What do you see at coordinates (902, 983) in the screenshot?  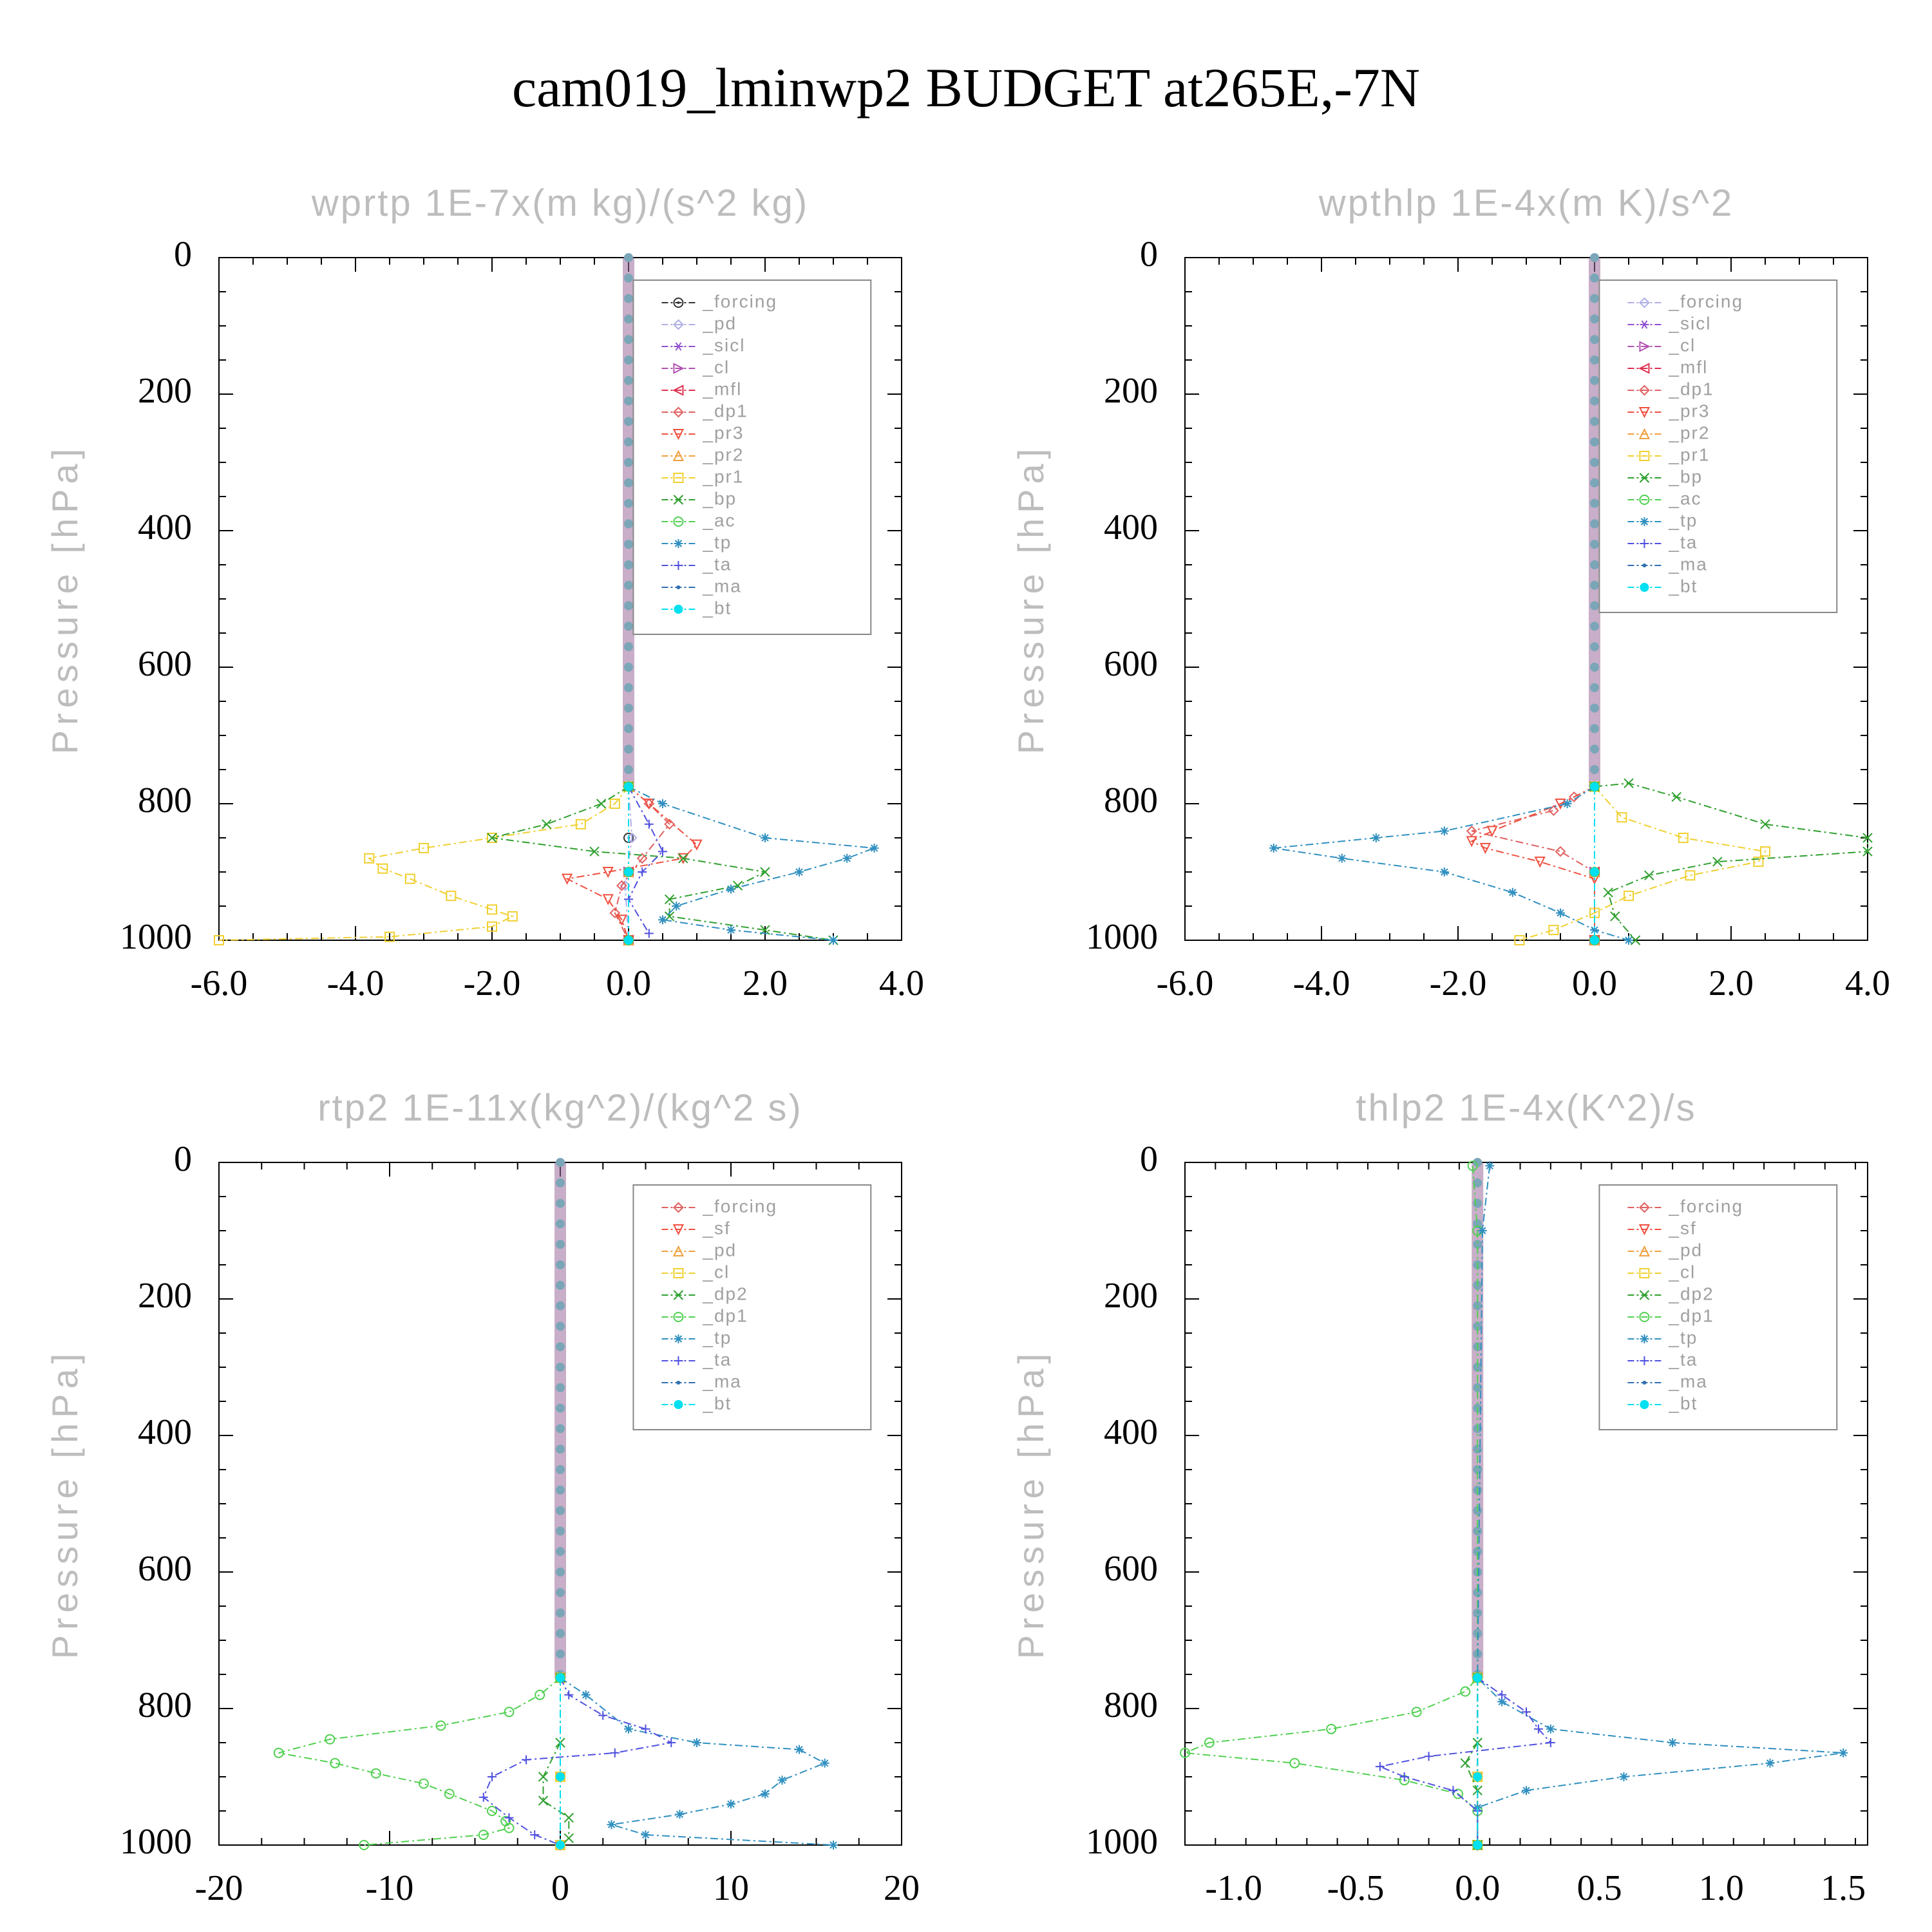 I see `x-tick-label: 4.0` at bounding box center [902, 983].